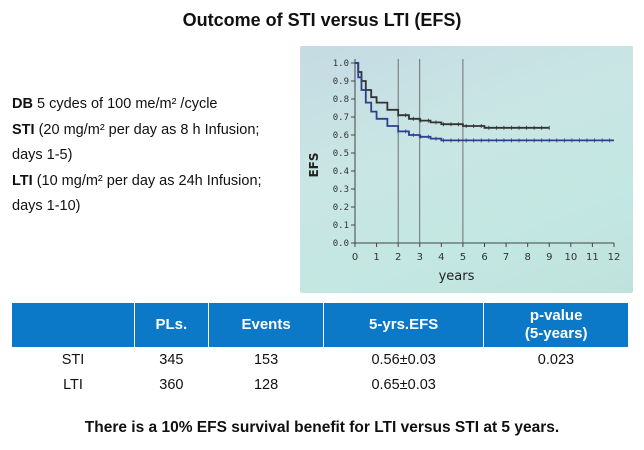 The width and height of the screenshot is (644, 450). What do you see at coordinates (556, 359) in the screenshot?
I see `cell-p-value: 0.023` at bounding box center [556, 359].